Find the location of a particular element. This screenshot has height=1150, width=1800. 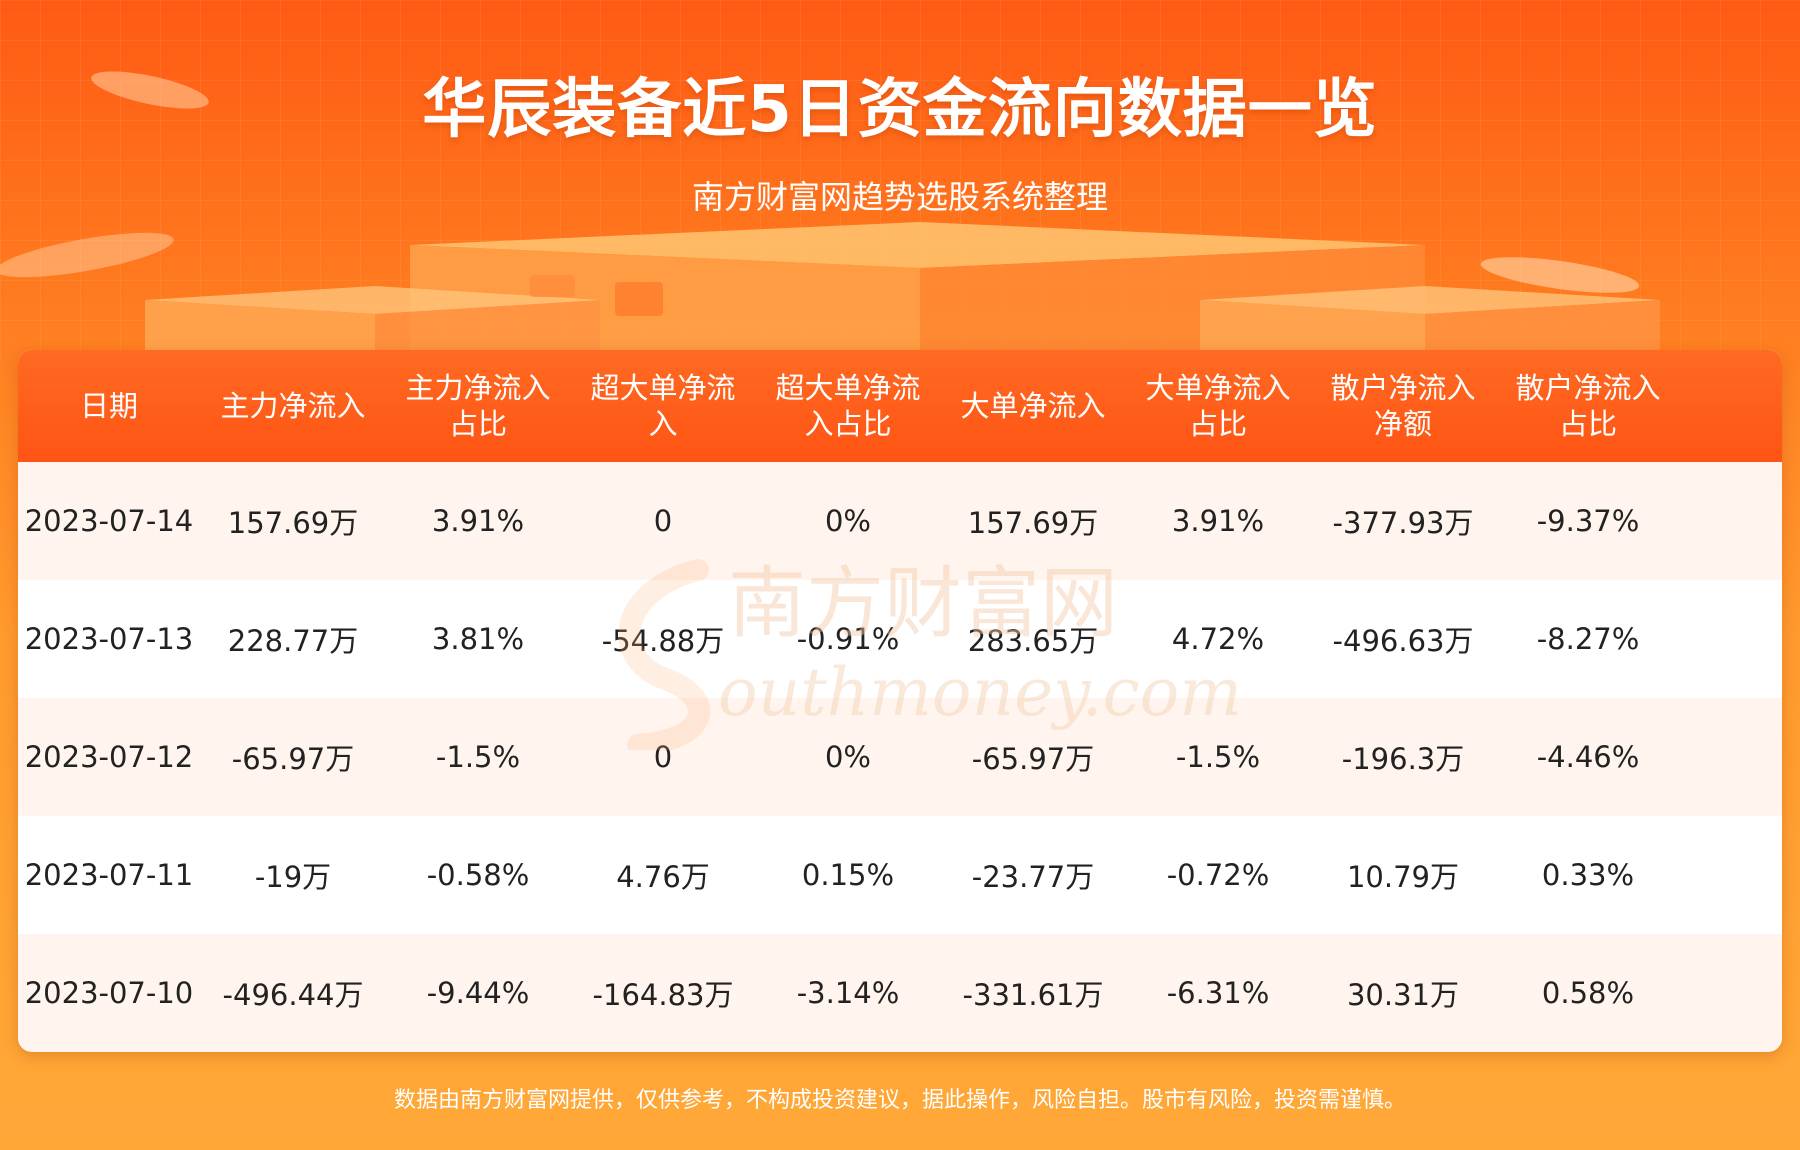

column-header-label: 日期 is located at coordinates (108, 406).